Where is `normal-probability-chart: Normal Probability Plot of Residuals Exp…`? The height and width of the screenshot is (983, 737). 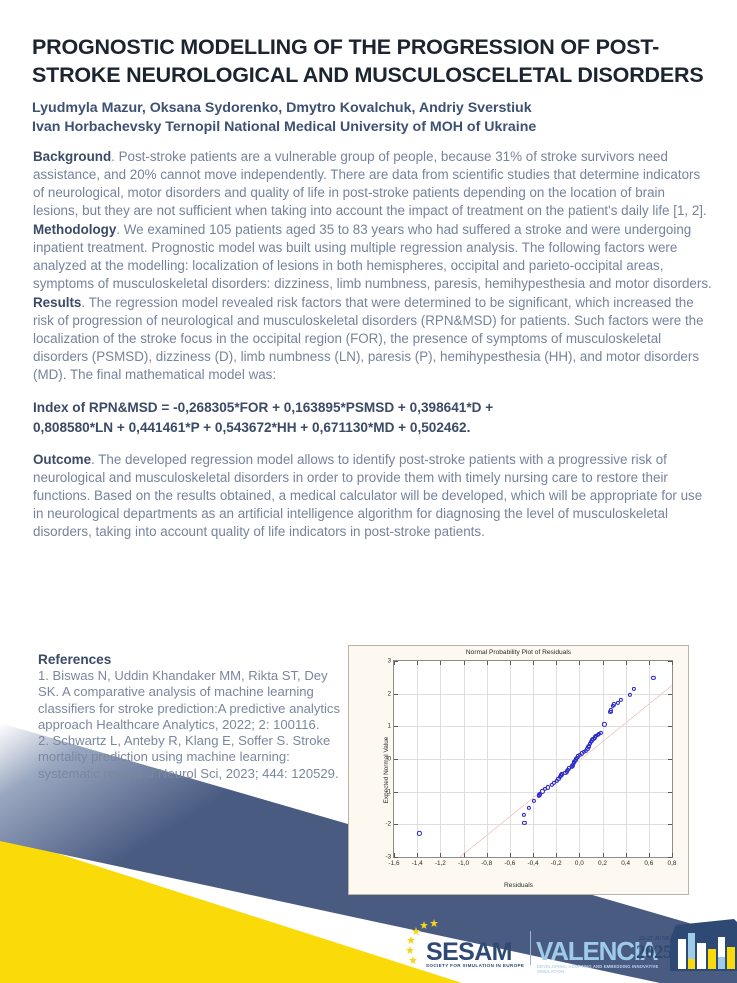
normal-probability-chart: Normal Probability Plot of Residuals Exp… is located at coordinates (518, 770).